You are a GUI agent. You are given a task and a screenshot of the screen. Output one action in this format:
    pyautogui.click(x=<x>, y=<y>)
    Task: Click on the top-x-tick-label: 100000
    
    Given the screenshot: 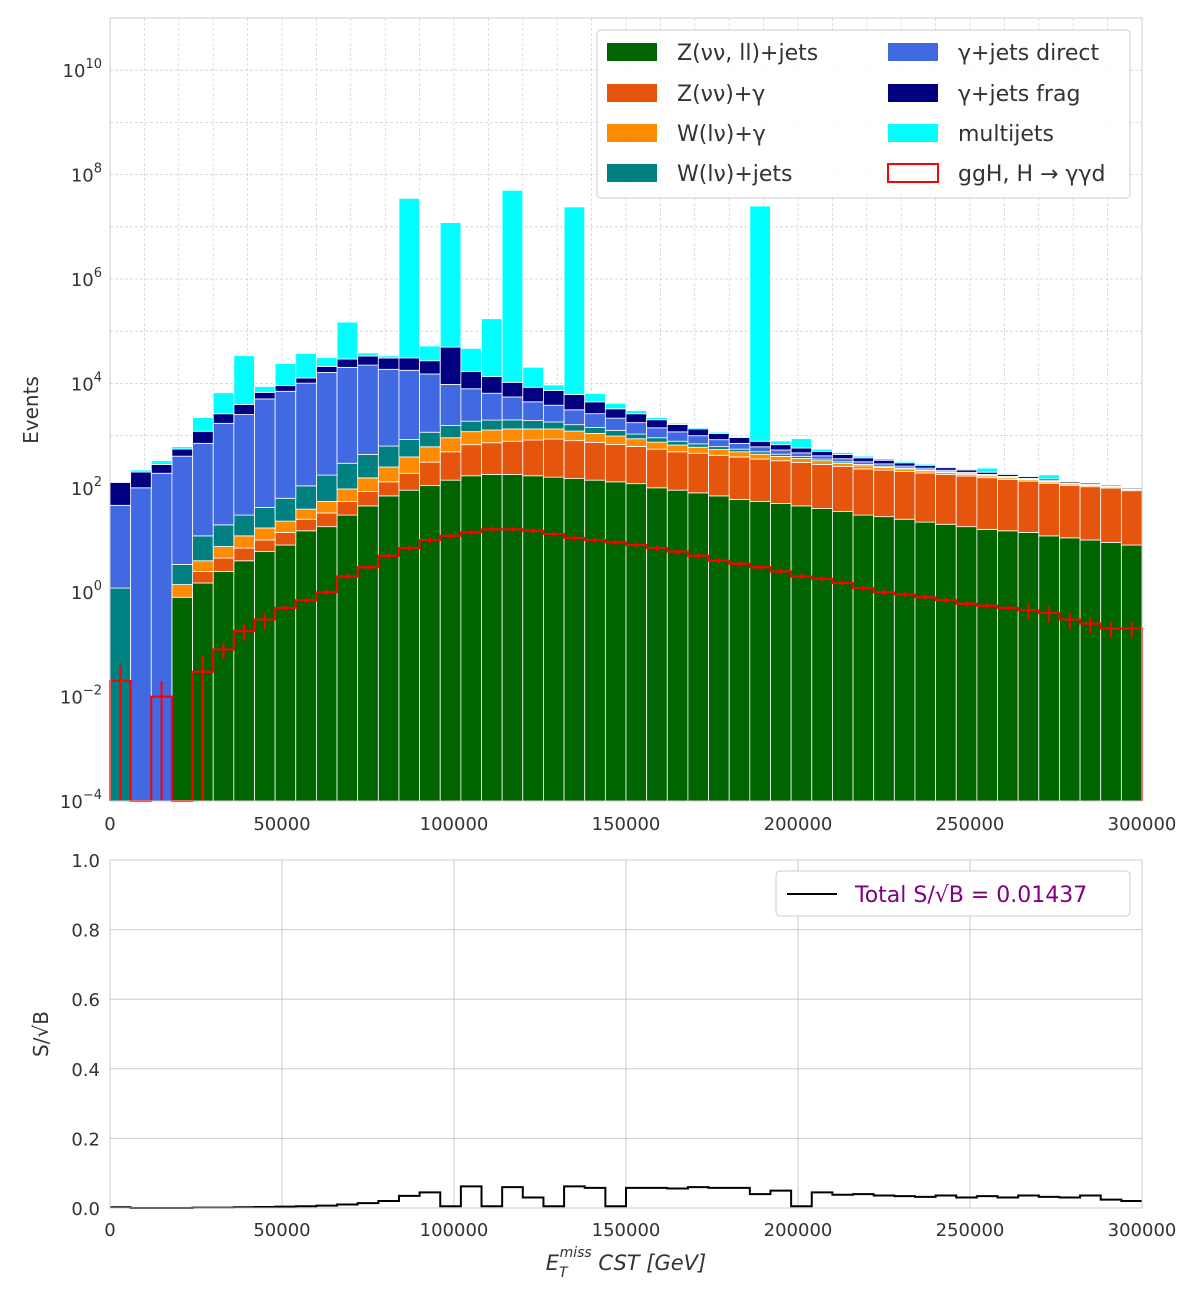 What is the action you would take?
    pyautogui.click(x=454, y=824)
    